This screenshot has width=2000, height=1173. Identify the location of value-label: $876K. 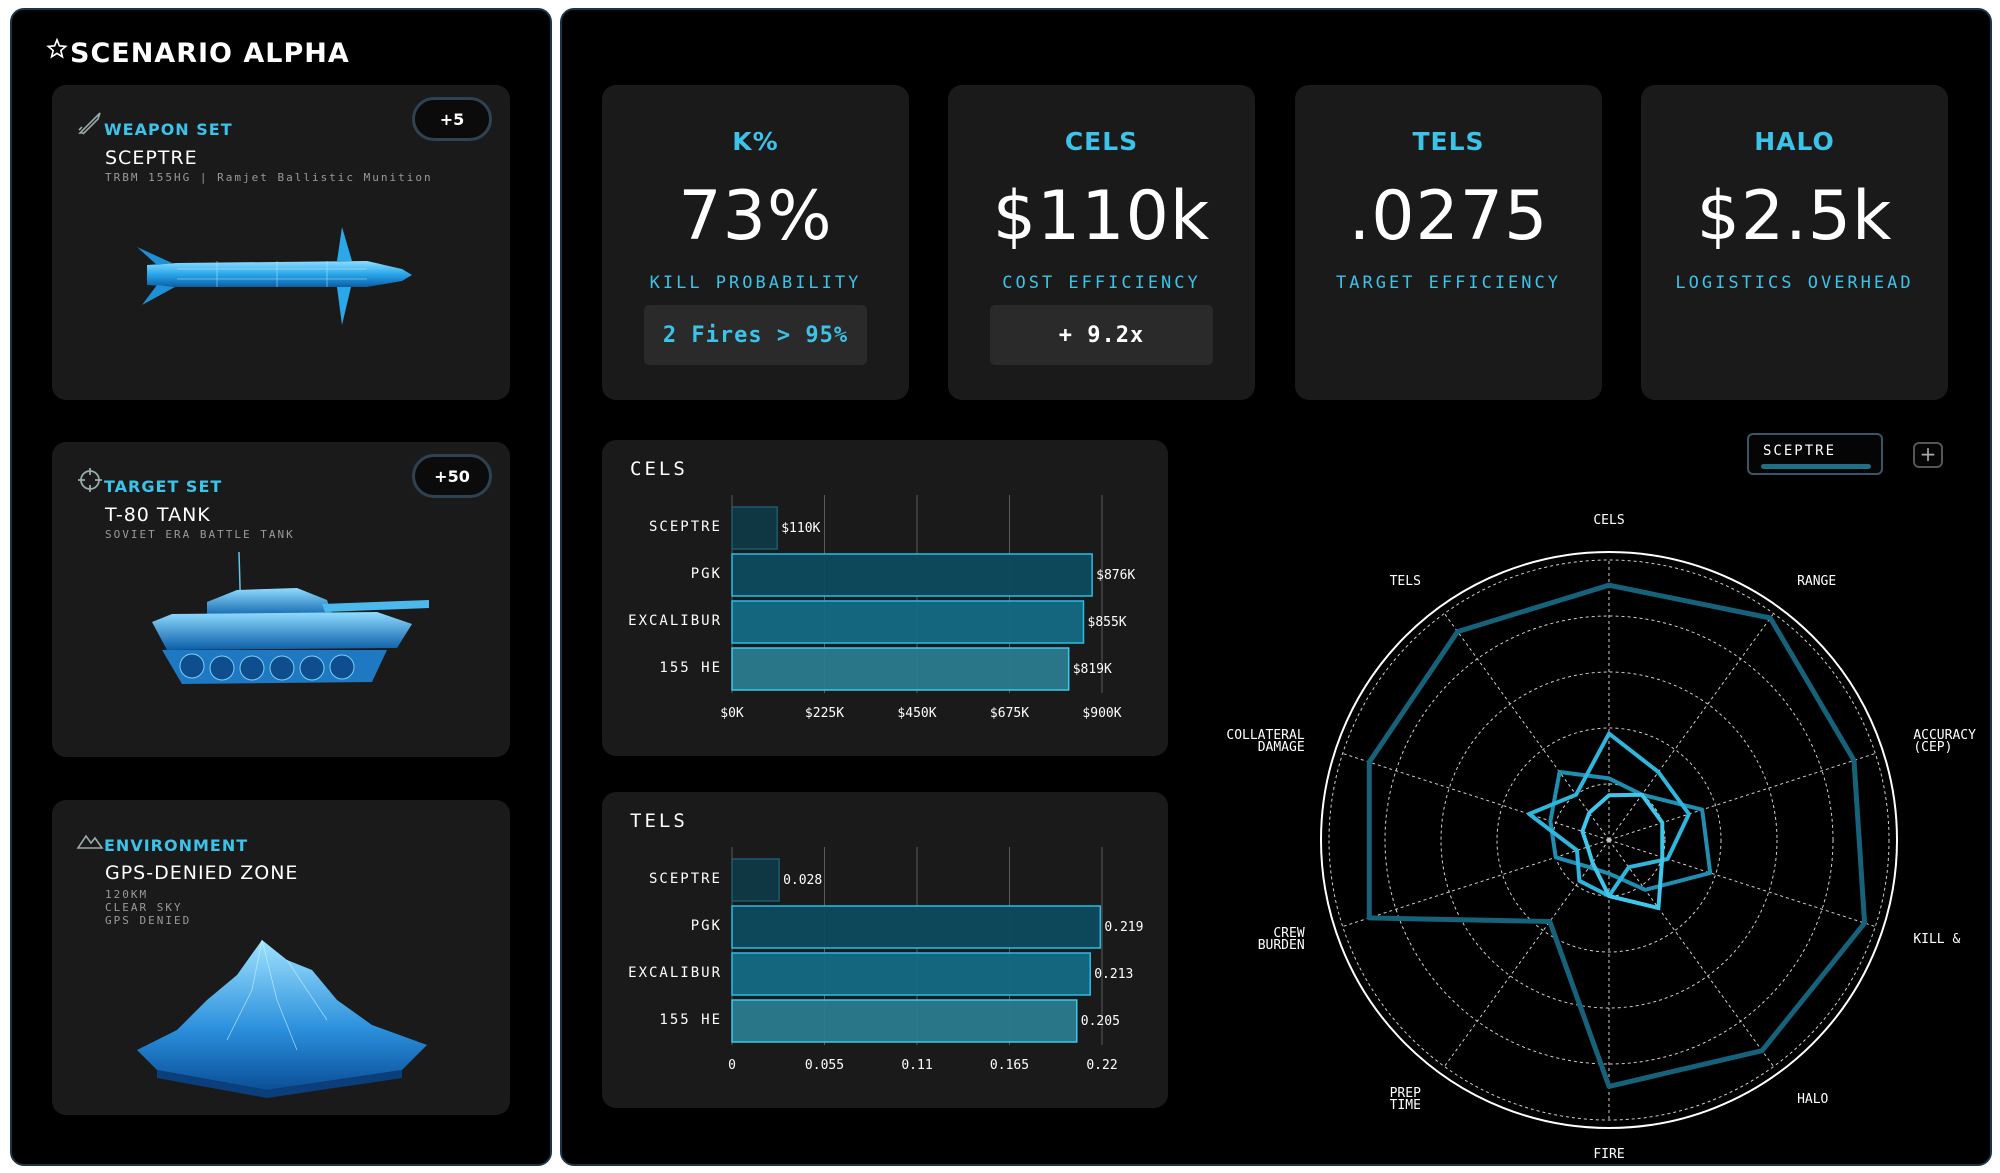
(1115, 575).